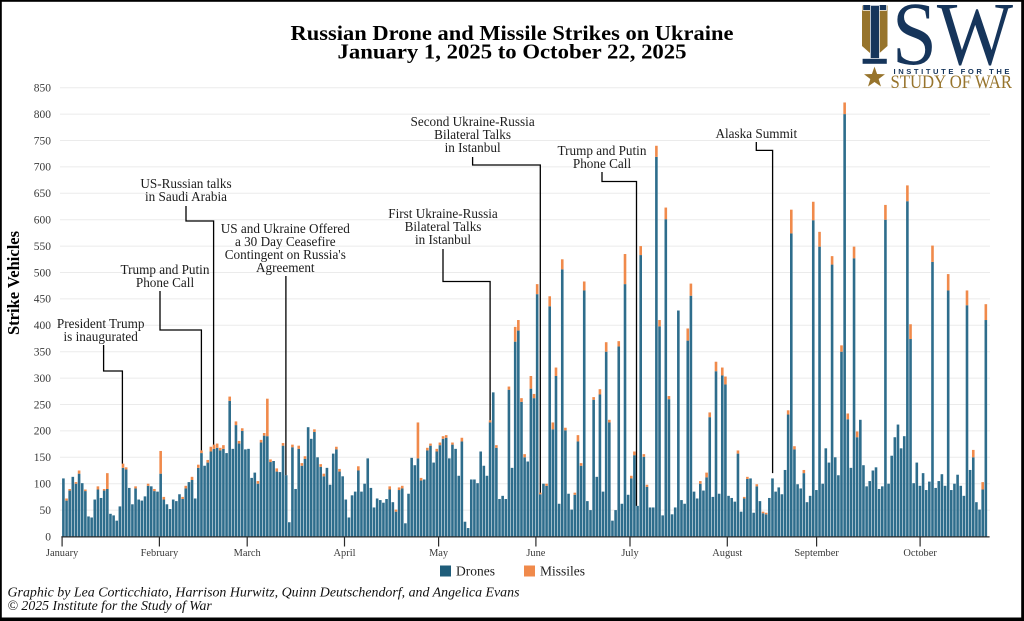 The image size is (1024, 621). I want to click on svg-text: 850, so click(43, 89).